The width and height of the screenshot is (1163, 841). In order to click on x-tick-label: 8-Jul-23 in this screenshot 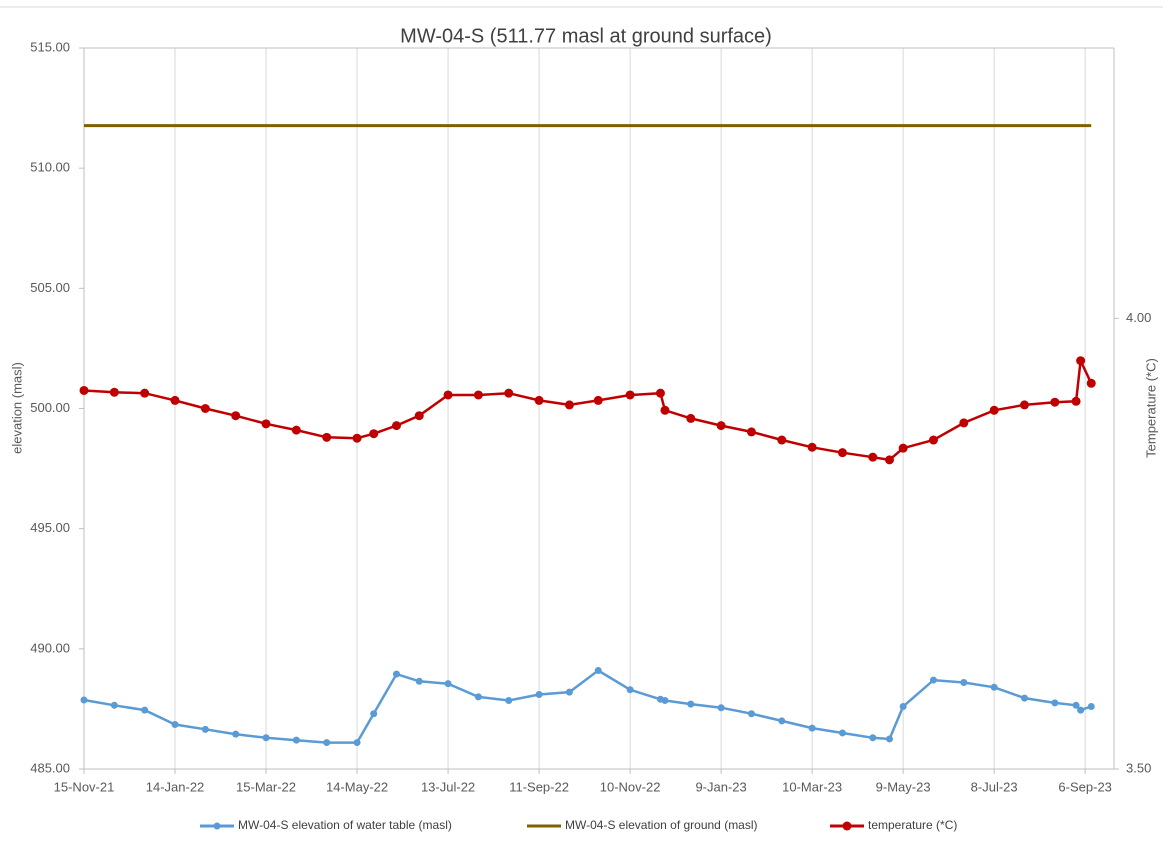, I will do `click(994, 786)`.